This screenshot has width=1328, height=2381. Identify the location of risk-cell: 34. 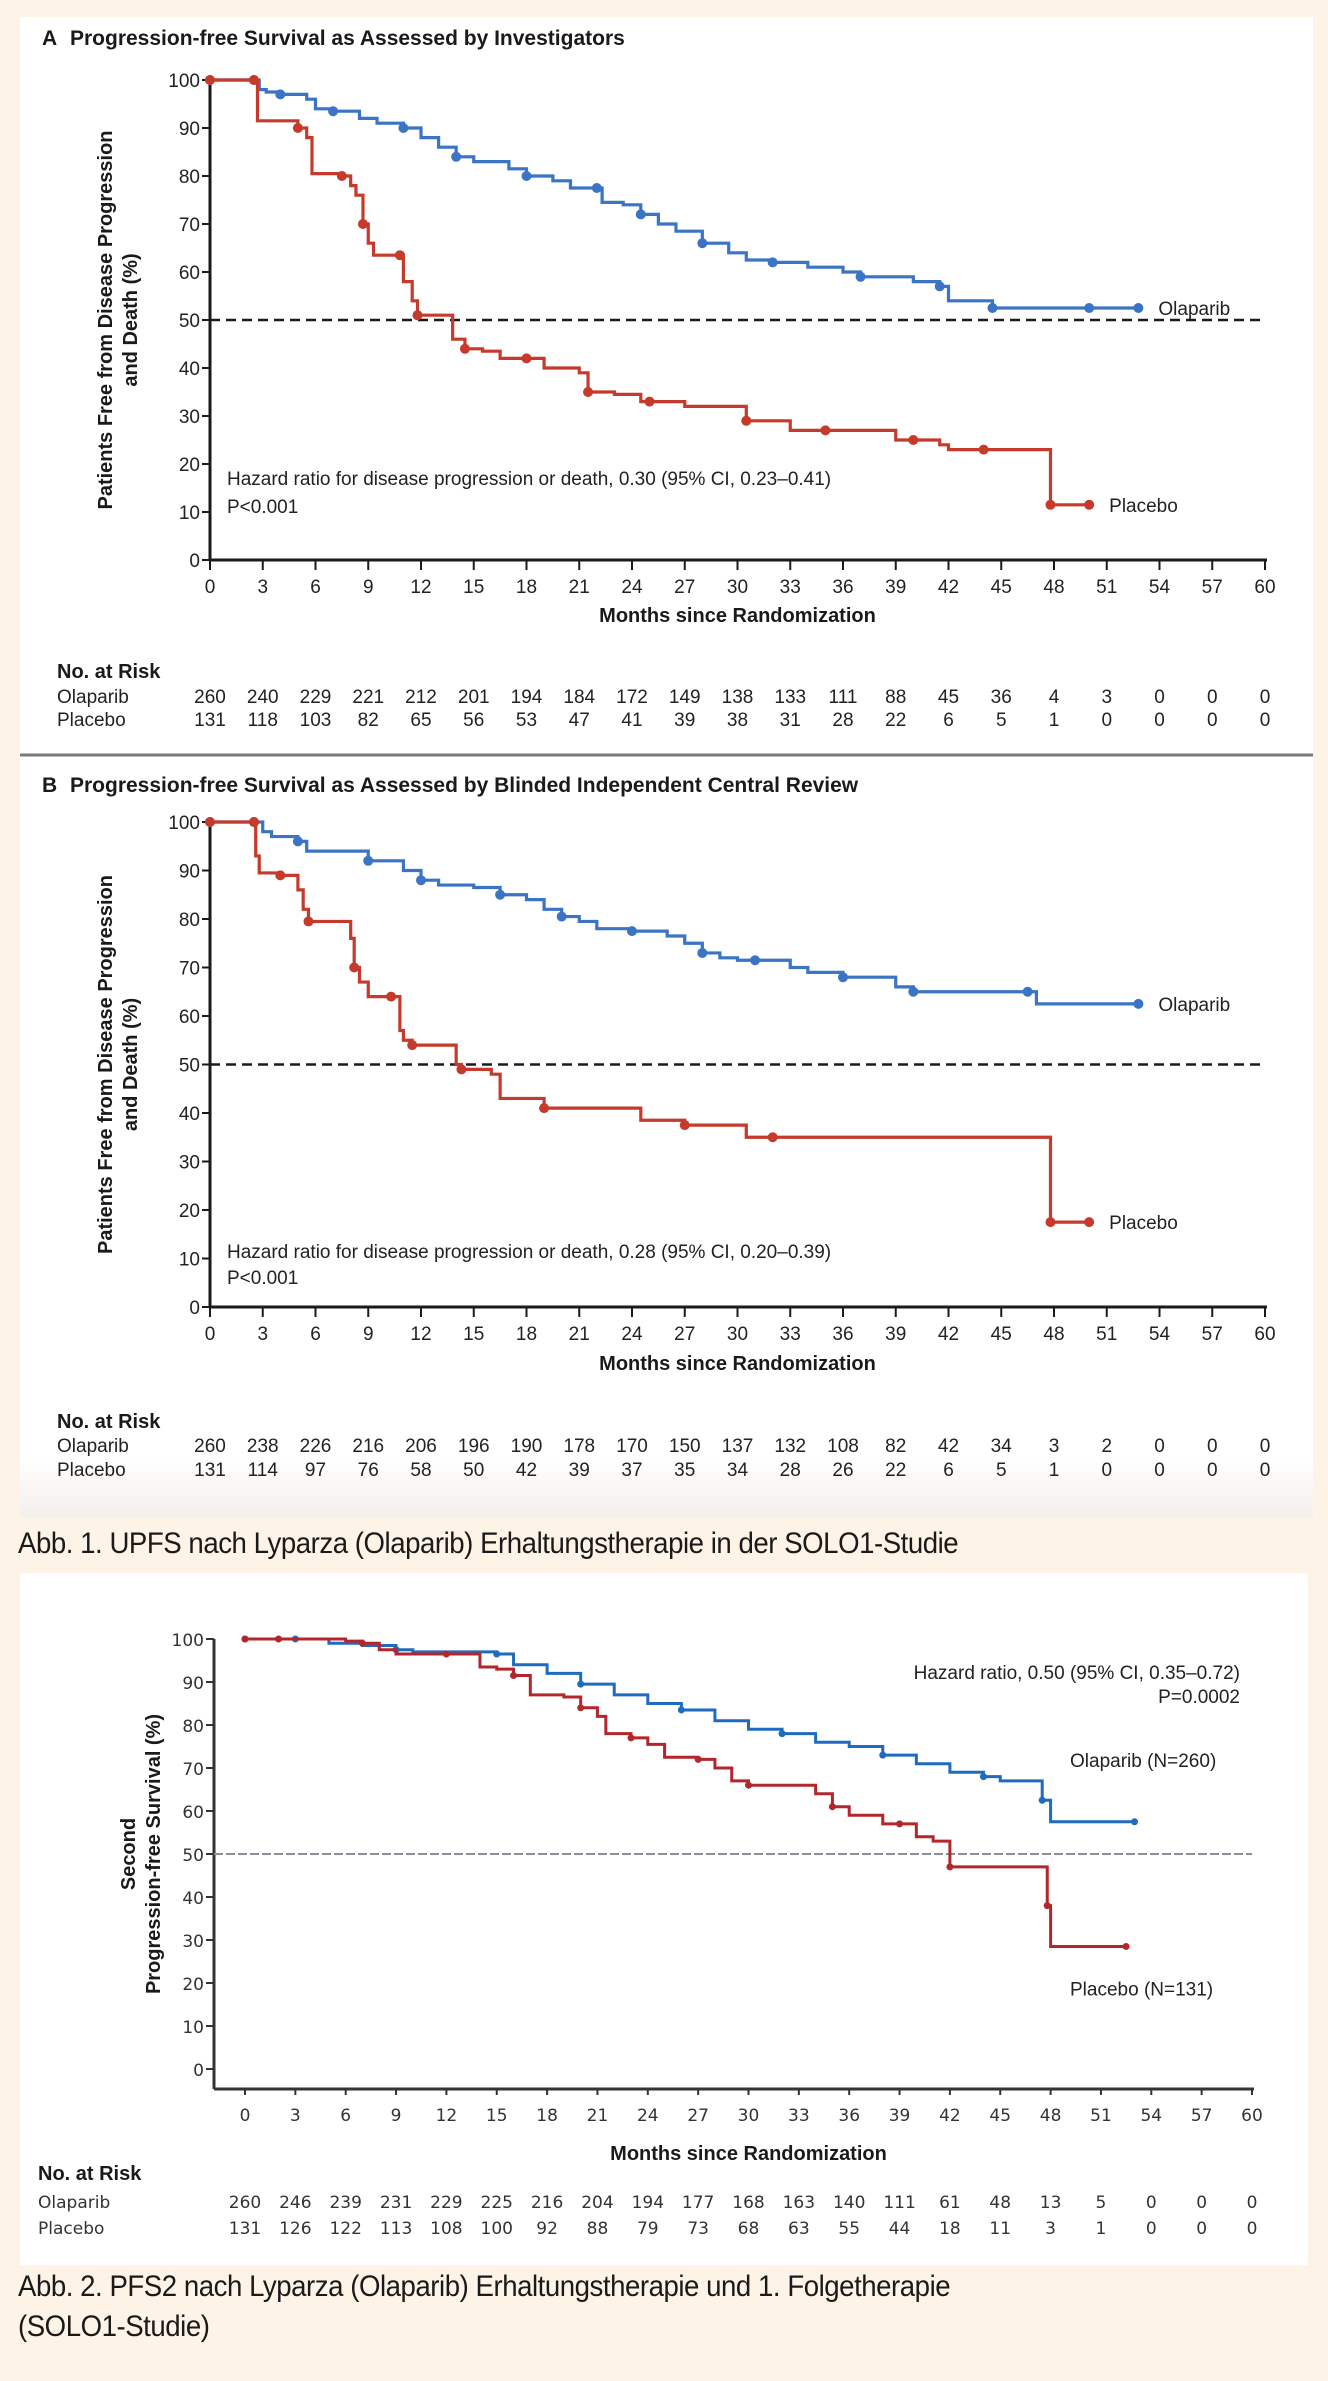
(738, 1470).